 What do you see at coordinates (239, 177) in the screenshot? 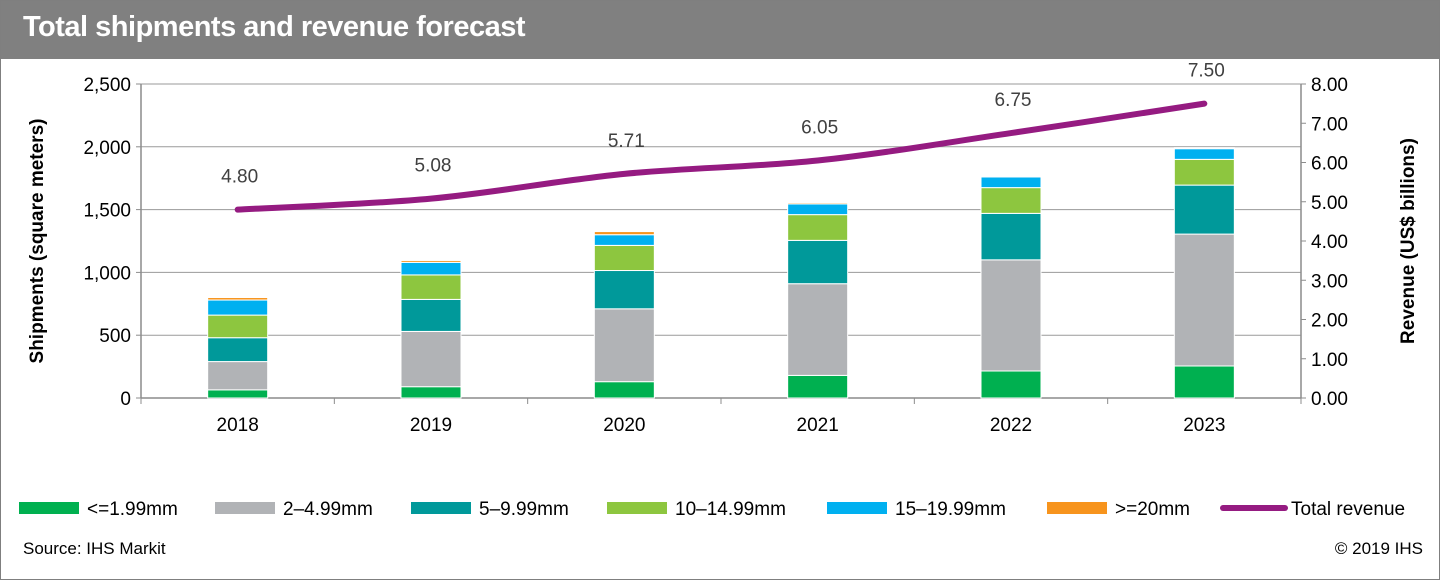
I see `revenue-data-label: 4.80` at bounding box center [239, 177].